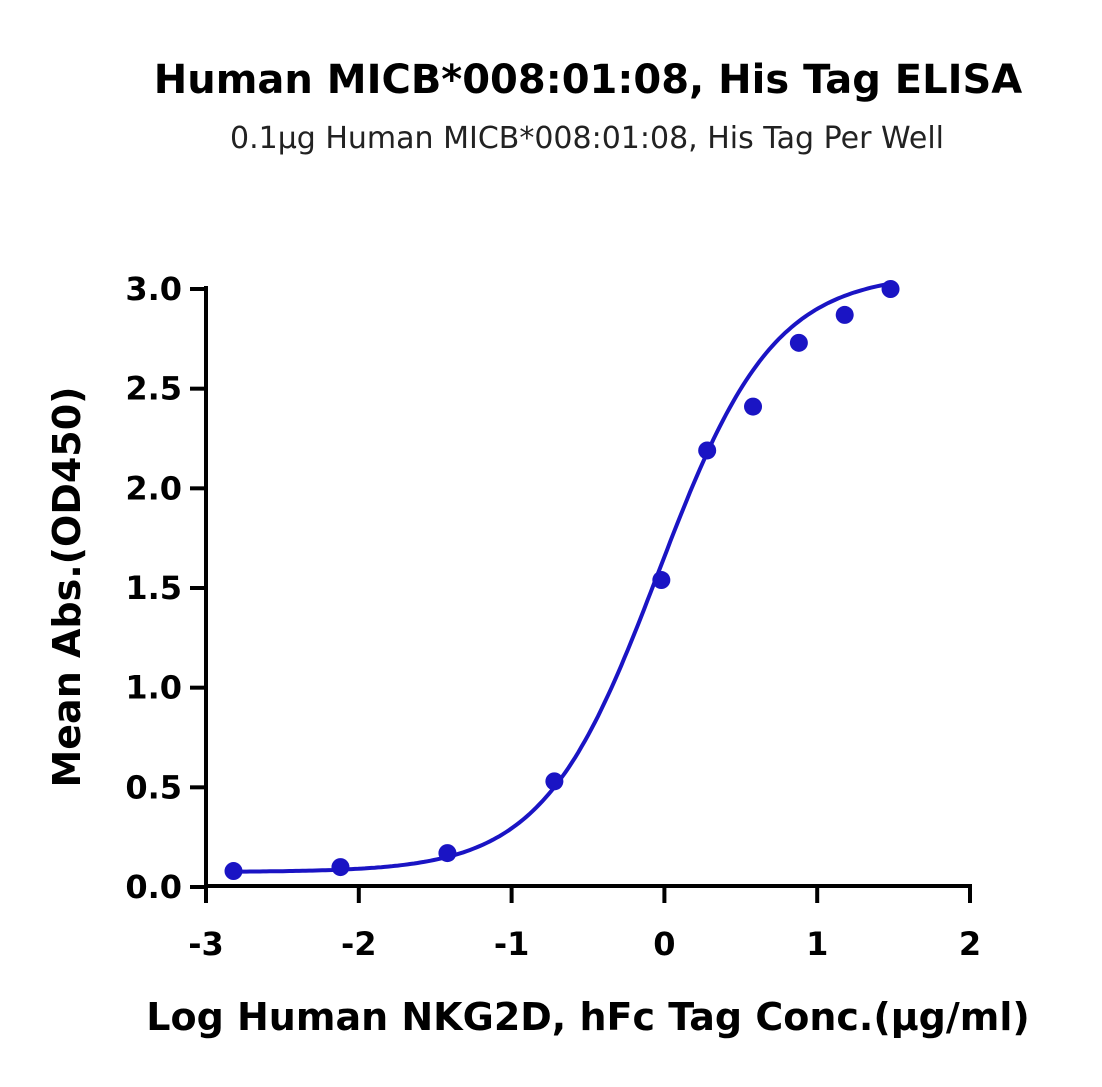 Image resolution: width=1102 pixels, height=1087 pixels. What do you see at coordinates (587, 1017) in the screenshot?
I see `x-axis-title: Log Human NKG2D, hFc Tag Conc.(μg/ml)` at bounding box center [587, 1017].